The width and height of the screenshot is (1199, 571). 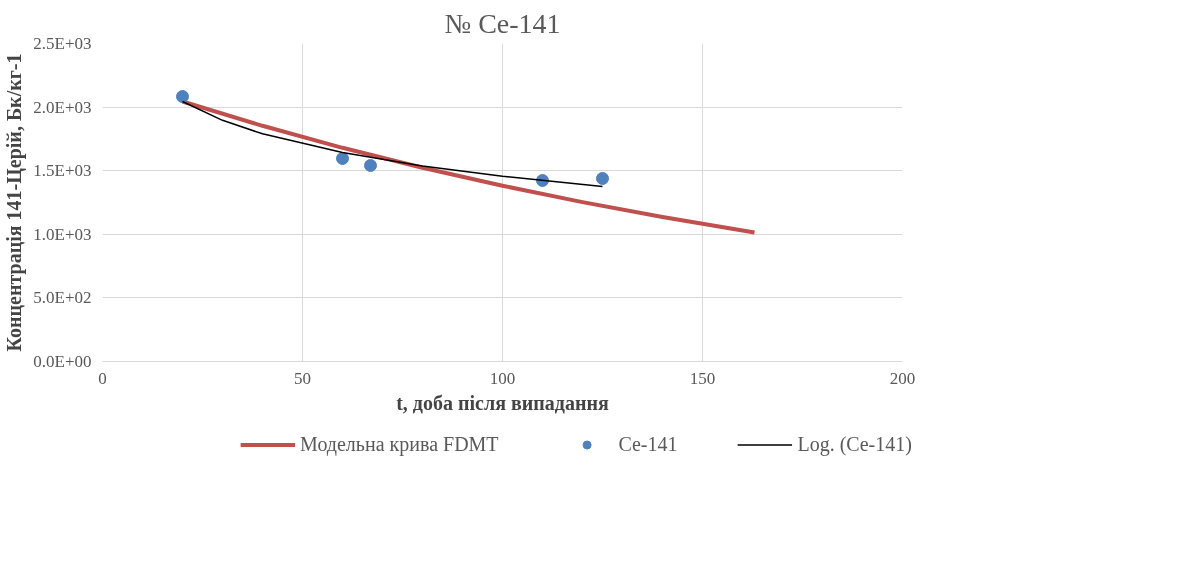 What do you see at coordinates (502, 378) in the screenshot?
I see `x-tick-label: 100` at bounding box center [502, 378].